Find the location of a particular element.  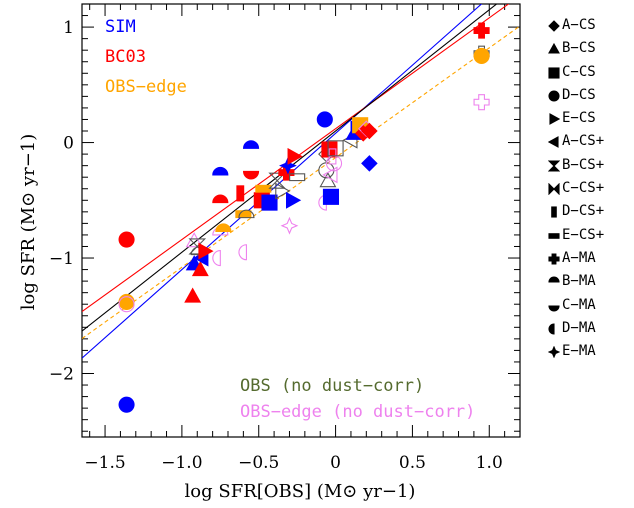

color-label-sim: SIM is located at coordinates (120, 27).